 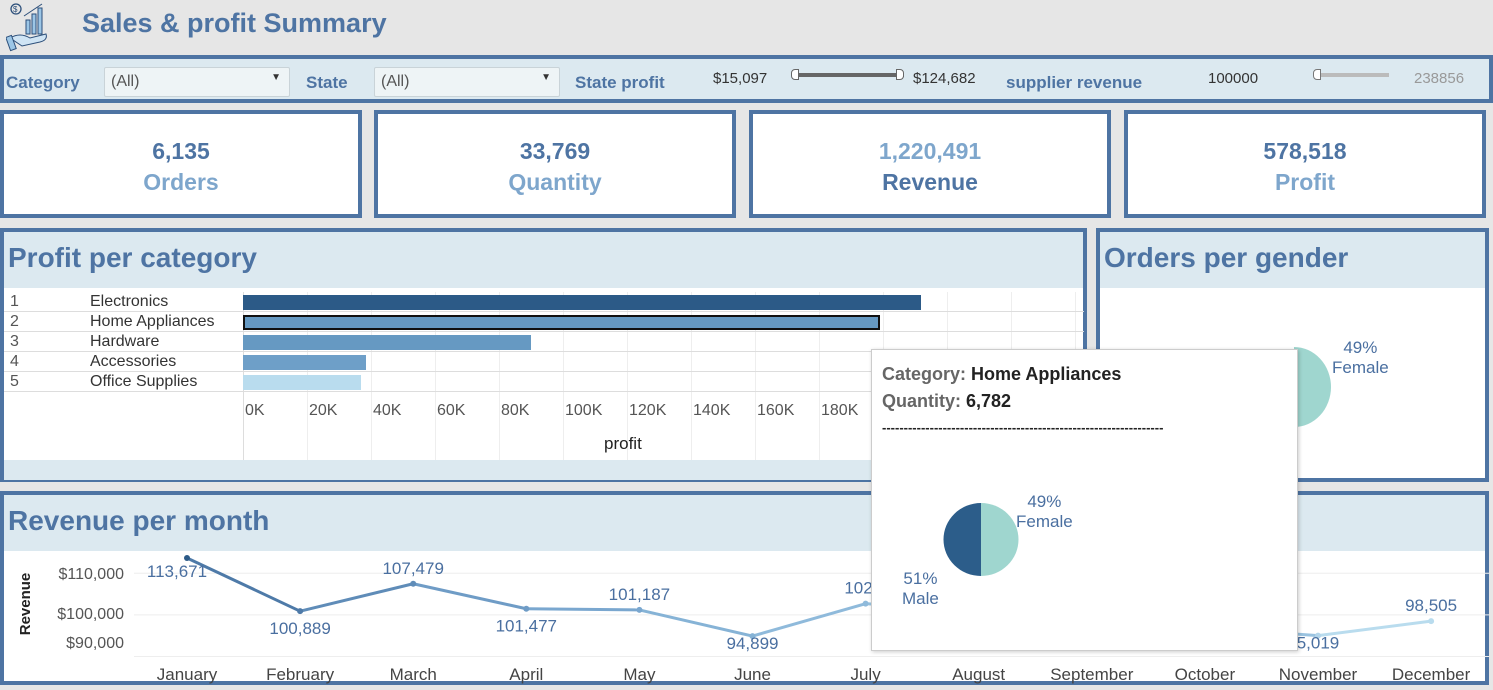 What do you see at coordinates (91, 574) in the screenshot?
I see `y-tick: $110,000` at bounding box center [91, 574].